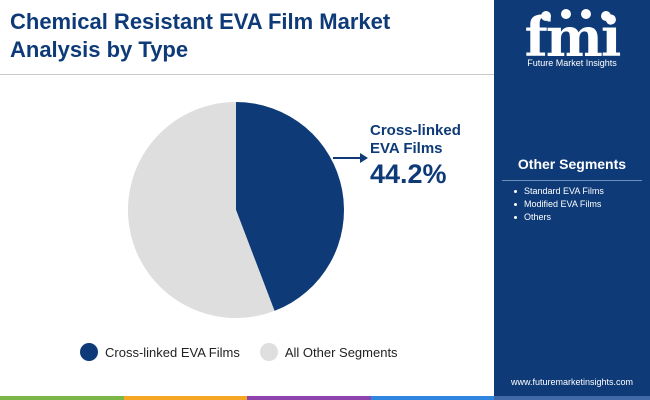 The height and width of the screenshot is (400, 650). Describe the element at coordinates (172, 352) in the screenshot. I see `legend-label-cross-linked: Cross-linked EVA Films` at that location.